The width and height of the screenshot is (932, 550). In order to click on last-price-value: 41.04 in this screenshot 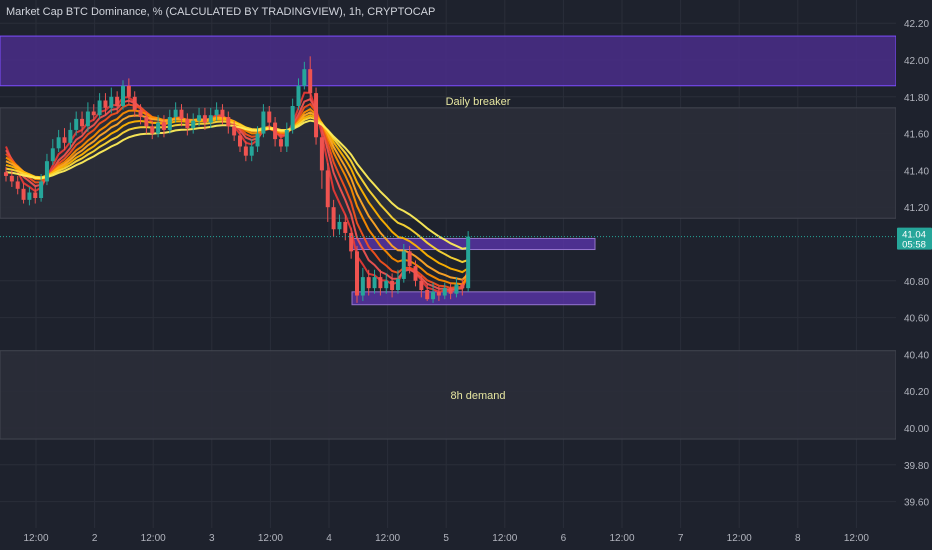, I will do `click(914, 235)`.